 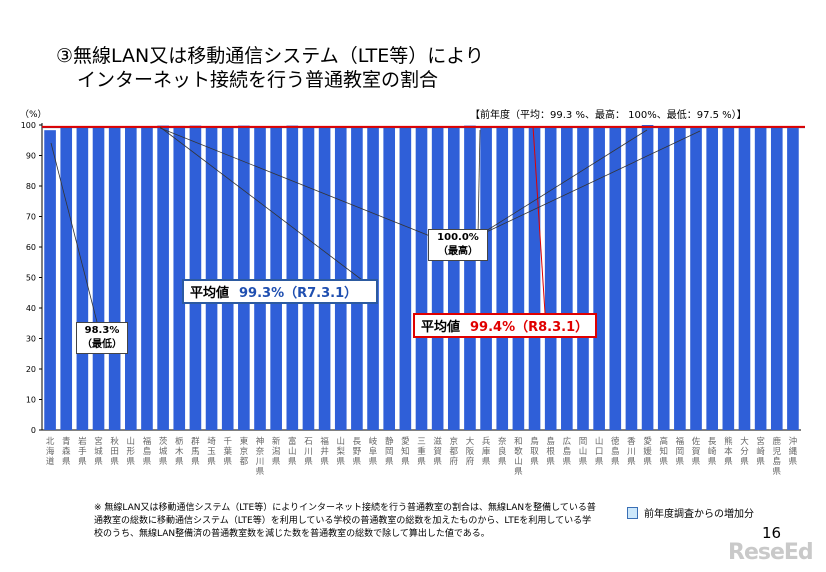 I want to click on x-tick-label: 長崎県, so click(x=712, y=452).